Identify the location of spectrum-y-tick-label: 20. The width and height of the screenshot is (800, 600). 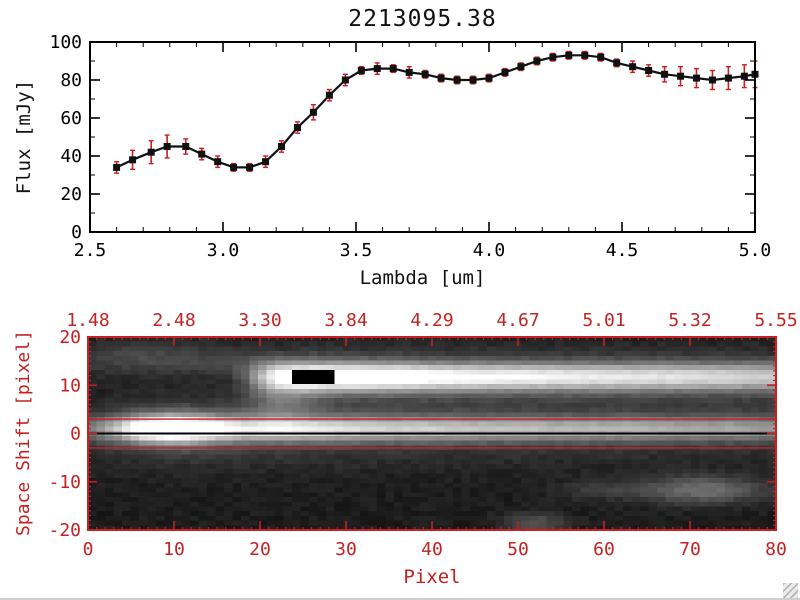
(71, 194).